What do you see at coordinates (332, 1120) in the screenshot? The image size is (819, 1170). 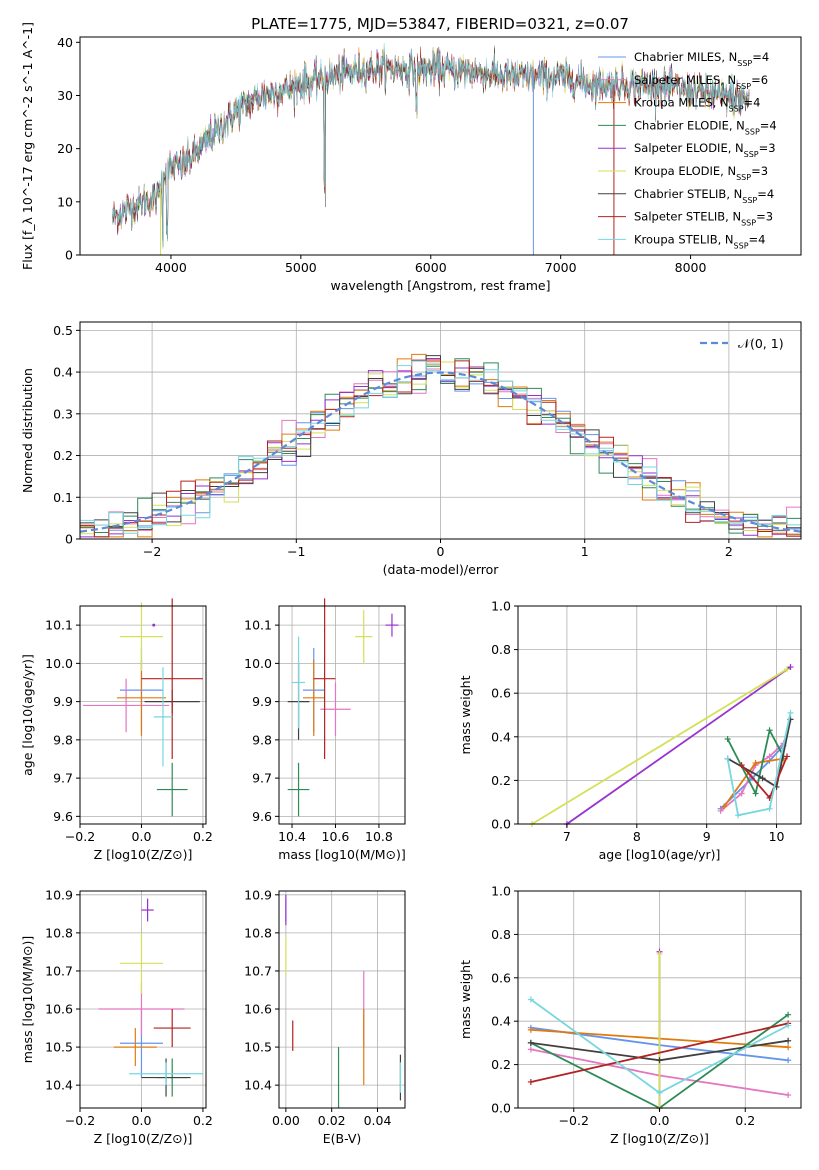 I see `x-tick-label: 0.02` at bounding box center [332, 1120].